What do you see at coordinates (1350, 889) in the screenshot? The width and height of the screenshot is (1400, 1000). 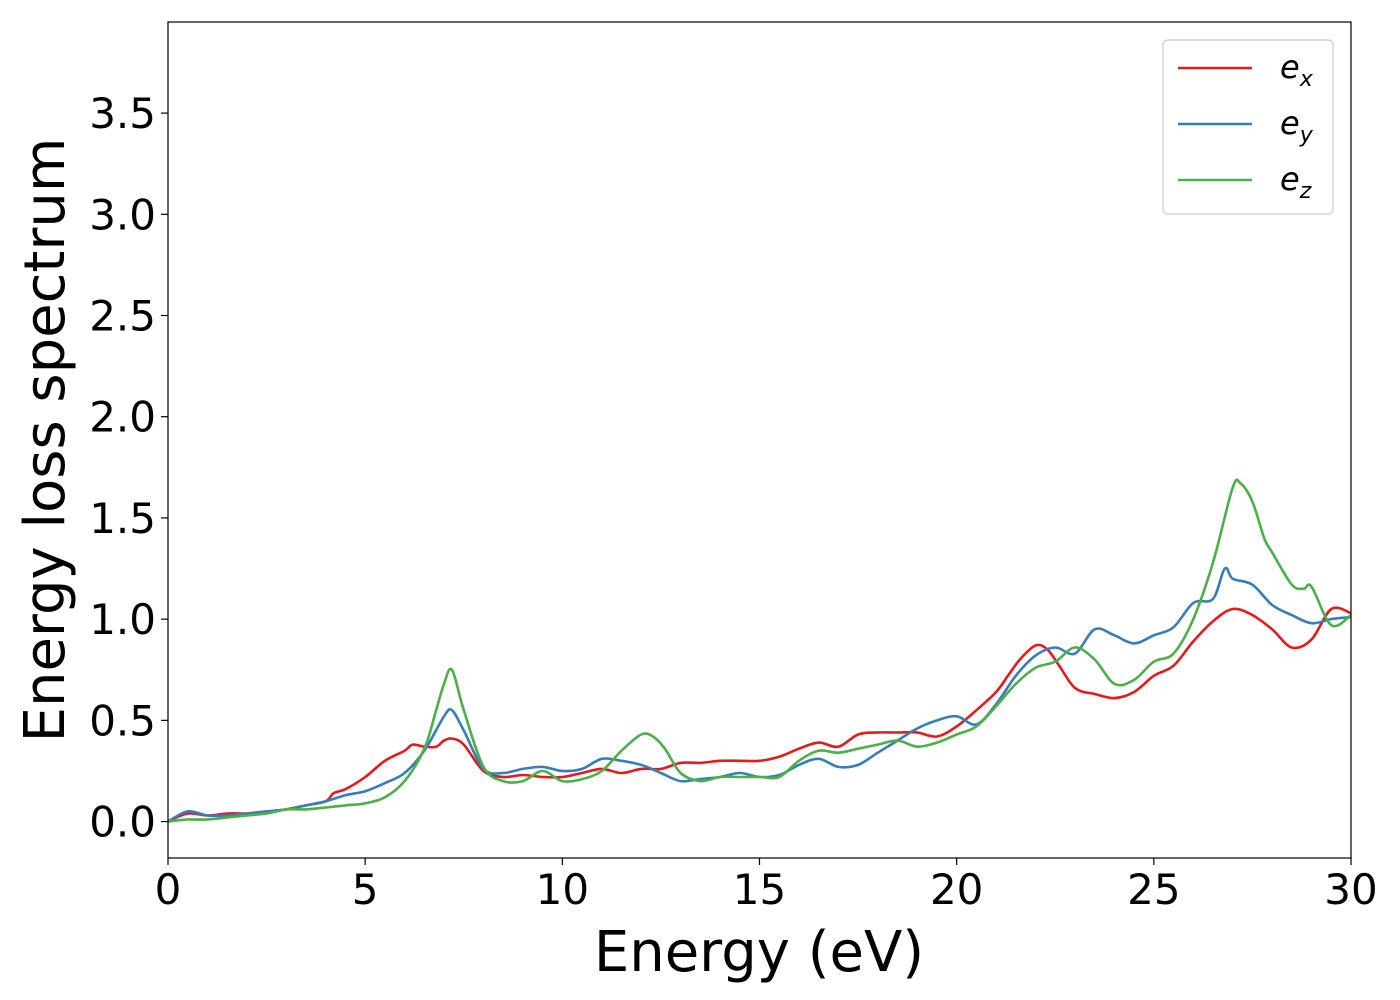 I see `x-tick-label: 30` at bounding box center [1350, 889].